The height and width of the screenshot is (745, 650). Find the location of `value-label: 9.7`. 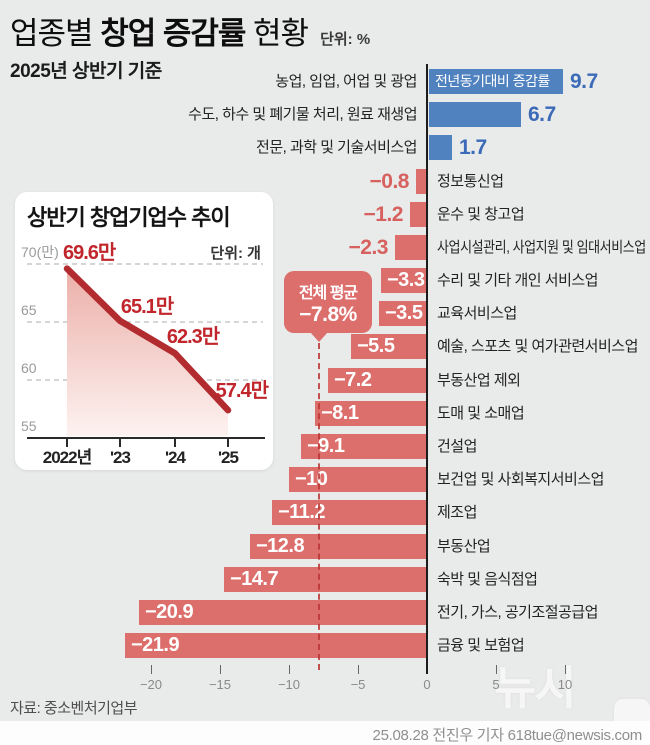

value-label: 9.7 is located at coordinates (584, 81).